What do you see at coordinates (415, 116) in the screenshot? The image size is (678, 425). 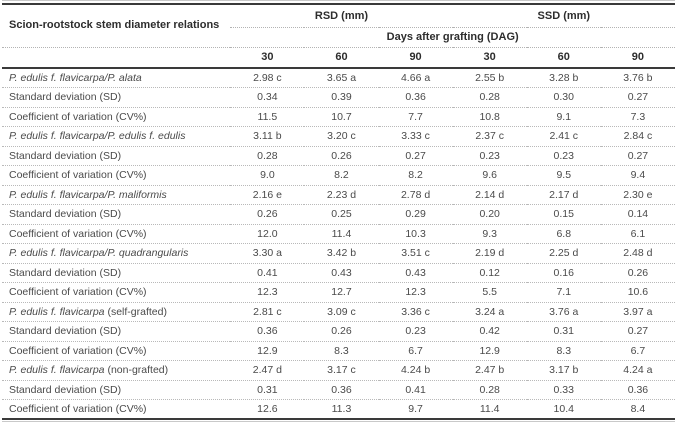 I see `value-cell: 7.7` at bounding box center [415, 116].